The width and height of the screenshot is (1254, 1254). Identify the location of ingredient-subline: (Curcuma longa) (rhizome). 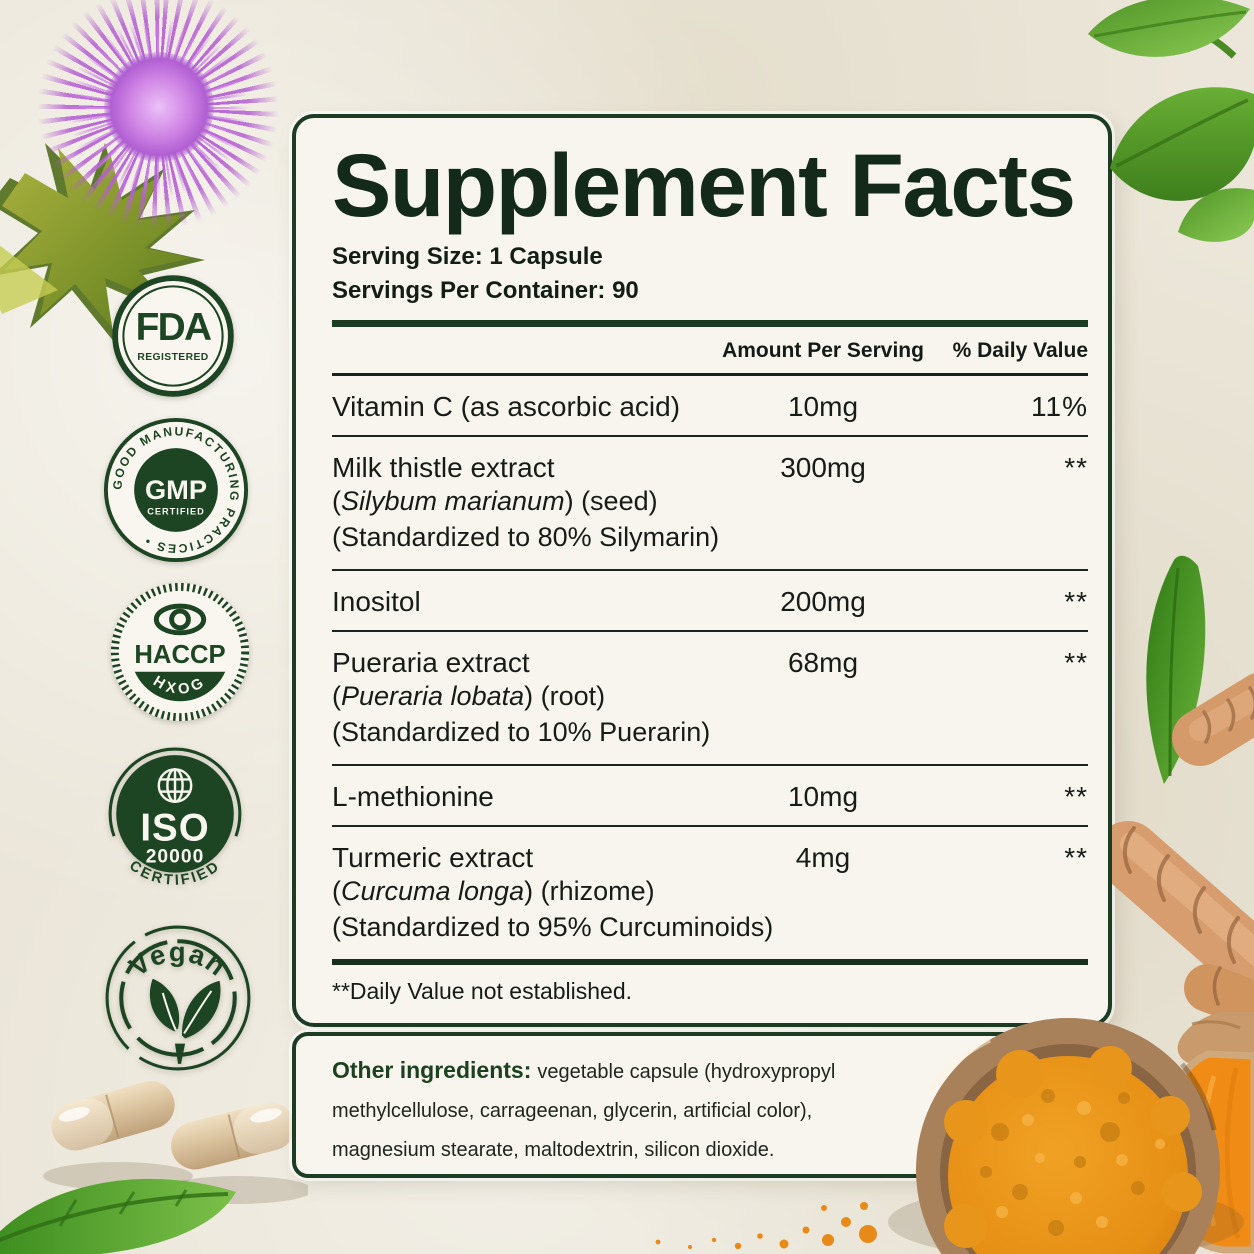
(493, 891).